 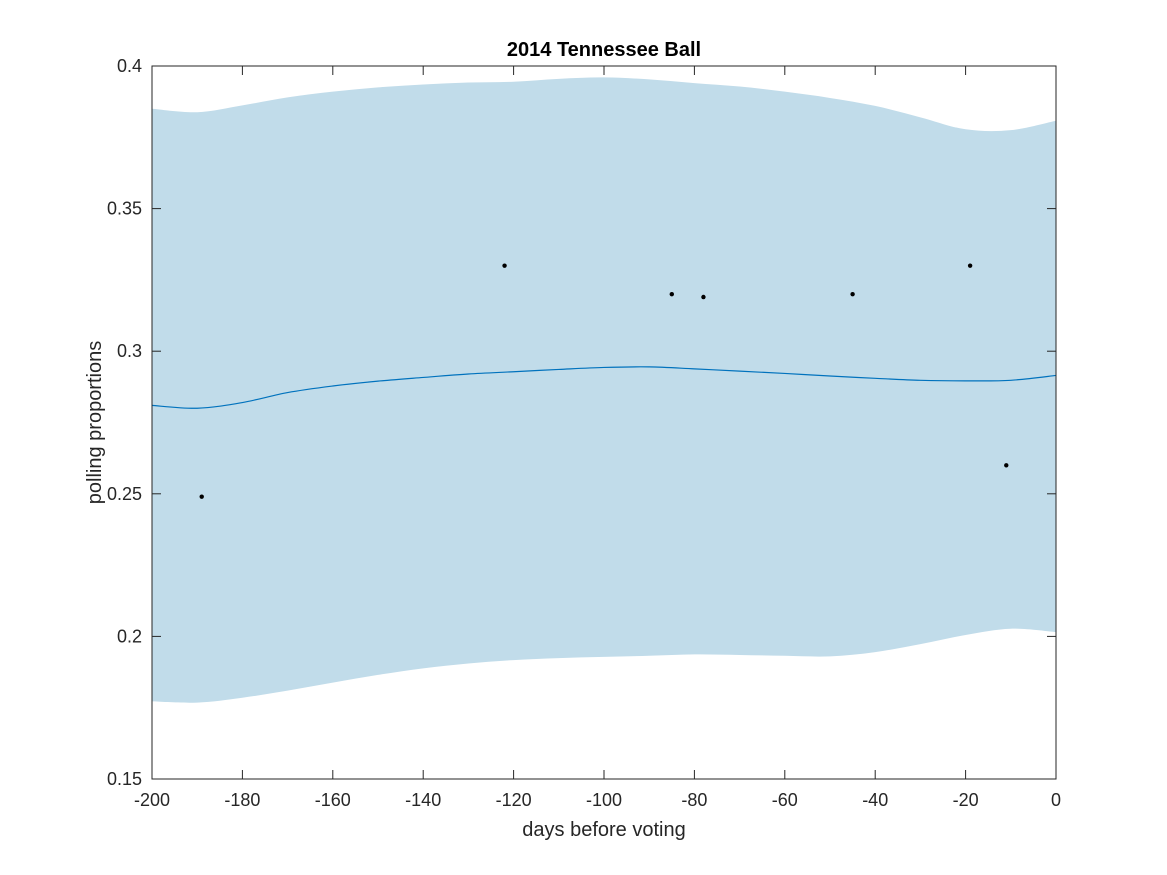 I want to click on x-tick-label: -80, so click(x=694, y=800).